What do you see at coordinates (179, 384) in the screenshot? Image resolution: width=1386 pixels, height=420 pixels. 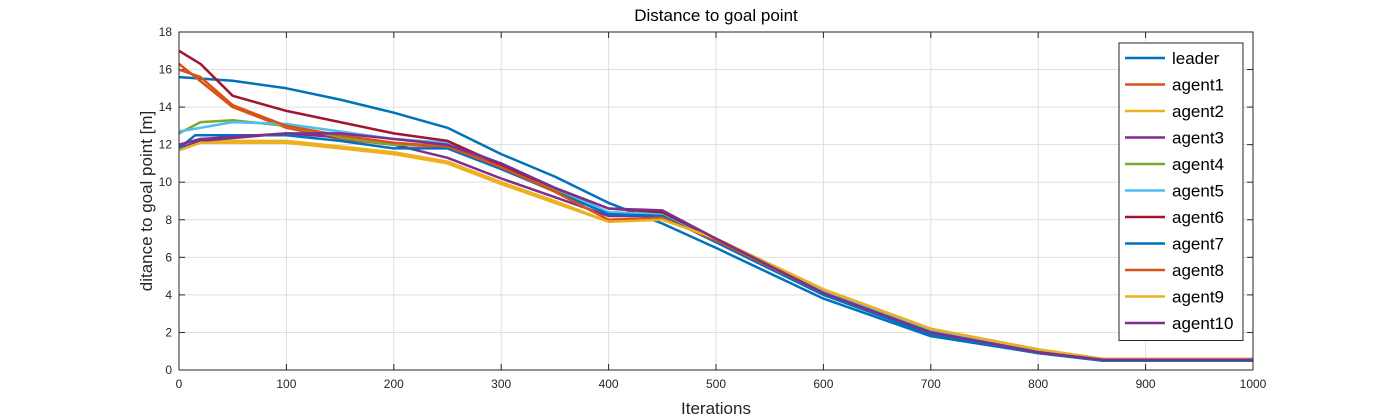 I see `x-tick-label: 0` at bounding box center [179, 384].